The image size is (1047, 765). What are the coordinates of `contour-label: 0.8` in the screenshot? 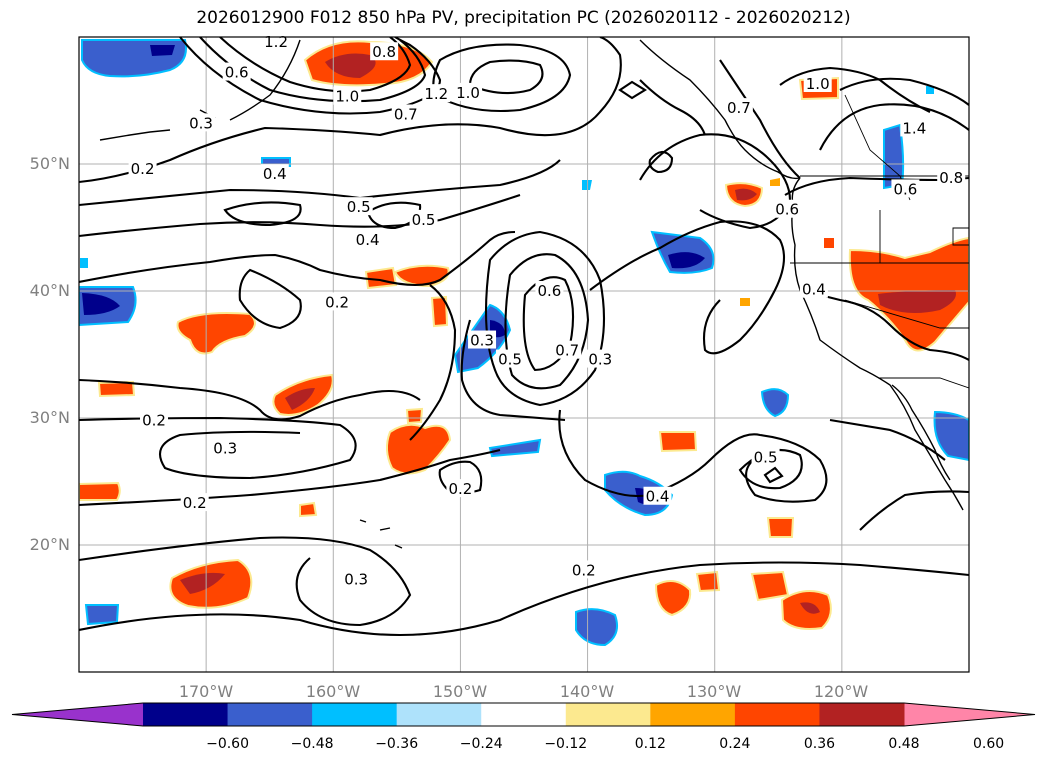 It's located at (951, 178).